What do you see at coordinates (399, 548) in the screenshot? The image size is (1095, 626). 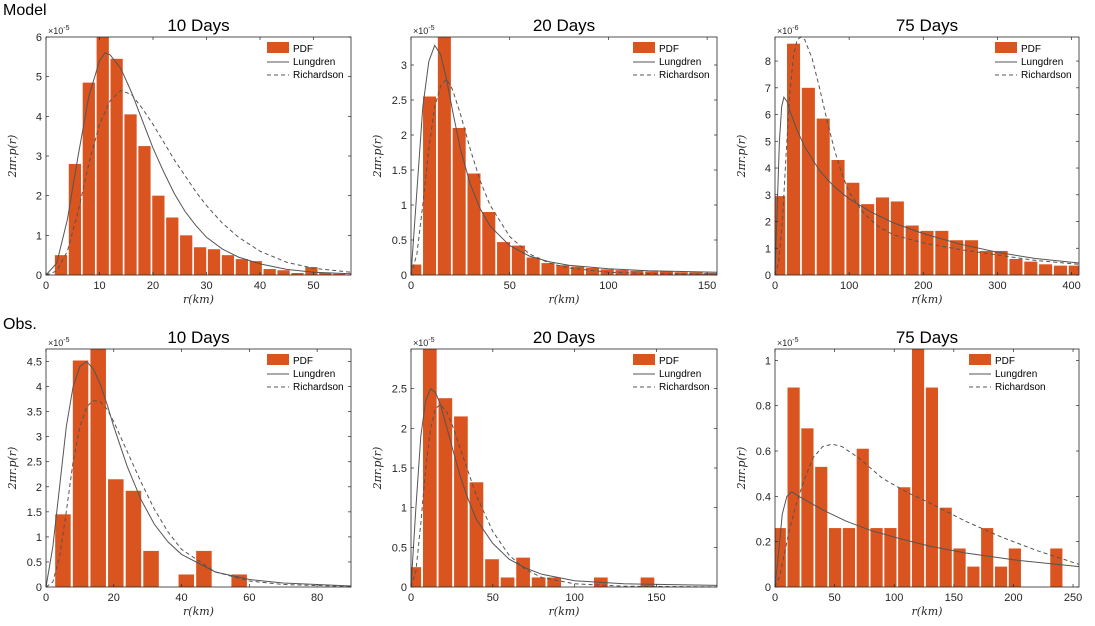 I see `y-tick-label: 0.5` at bounding box center [399, 548].